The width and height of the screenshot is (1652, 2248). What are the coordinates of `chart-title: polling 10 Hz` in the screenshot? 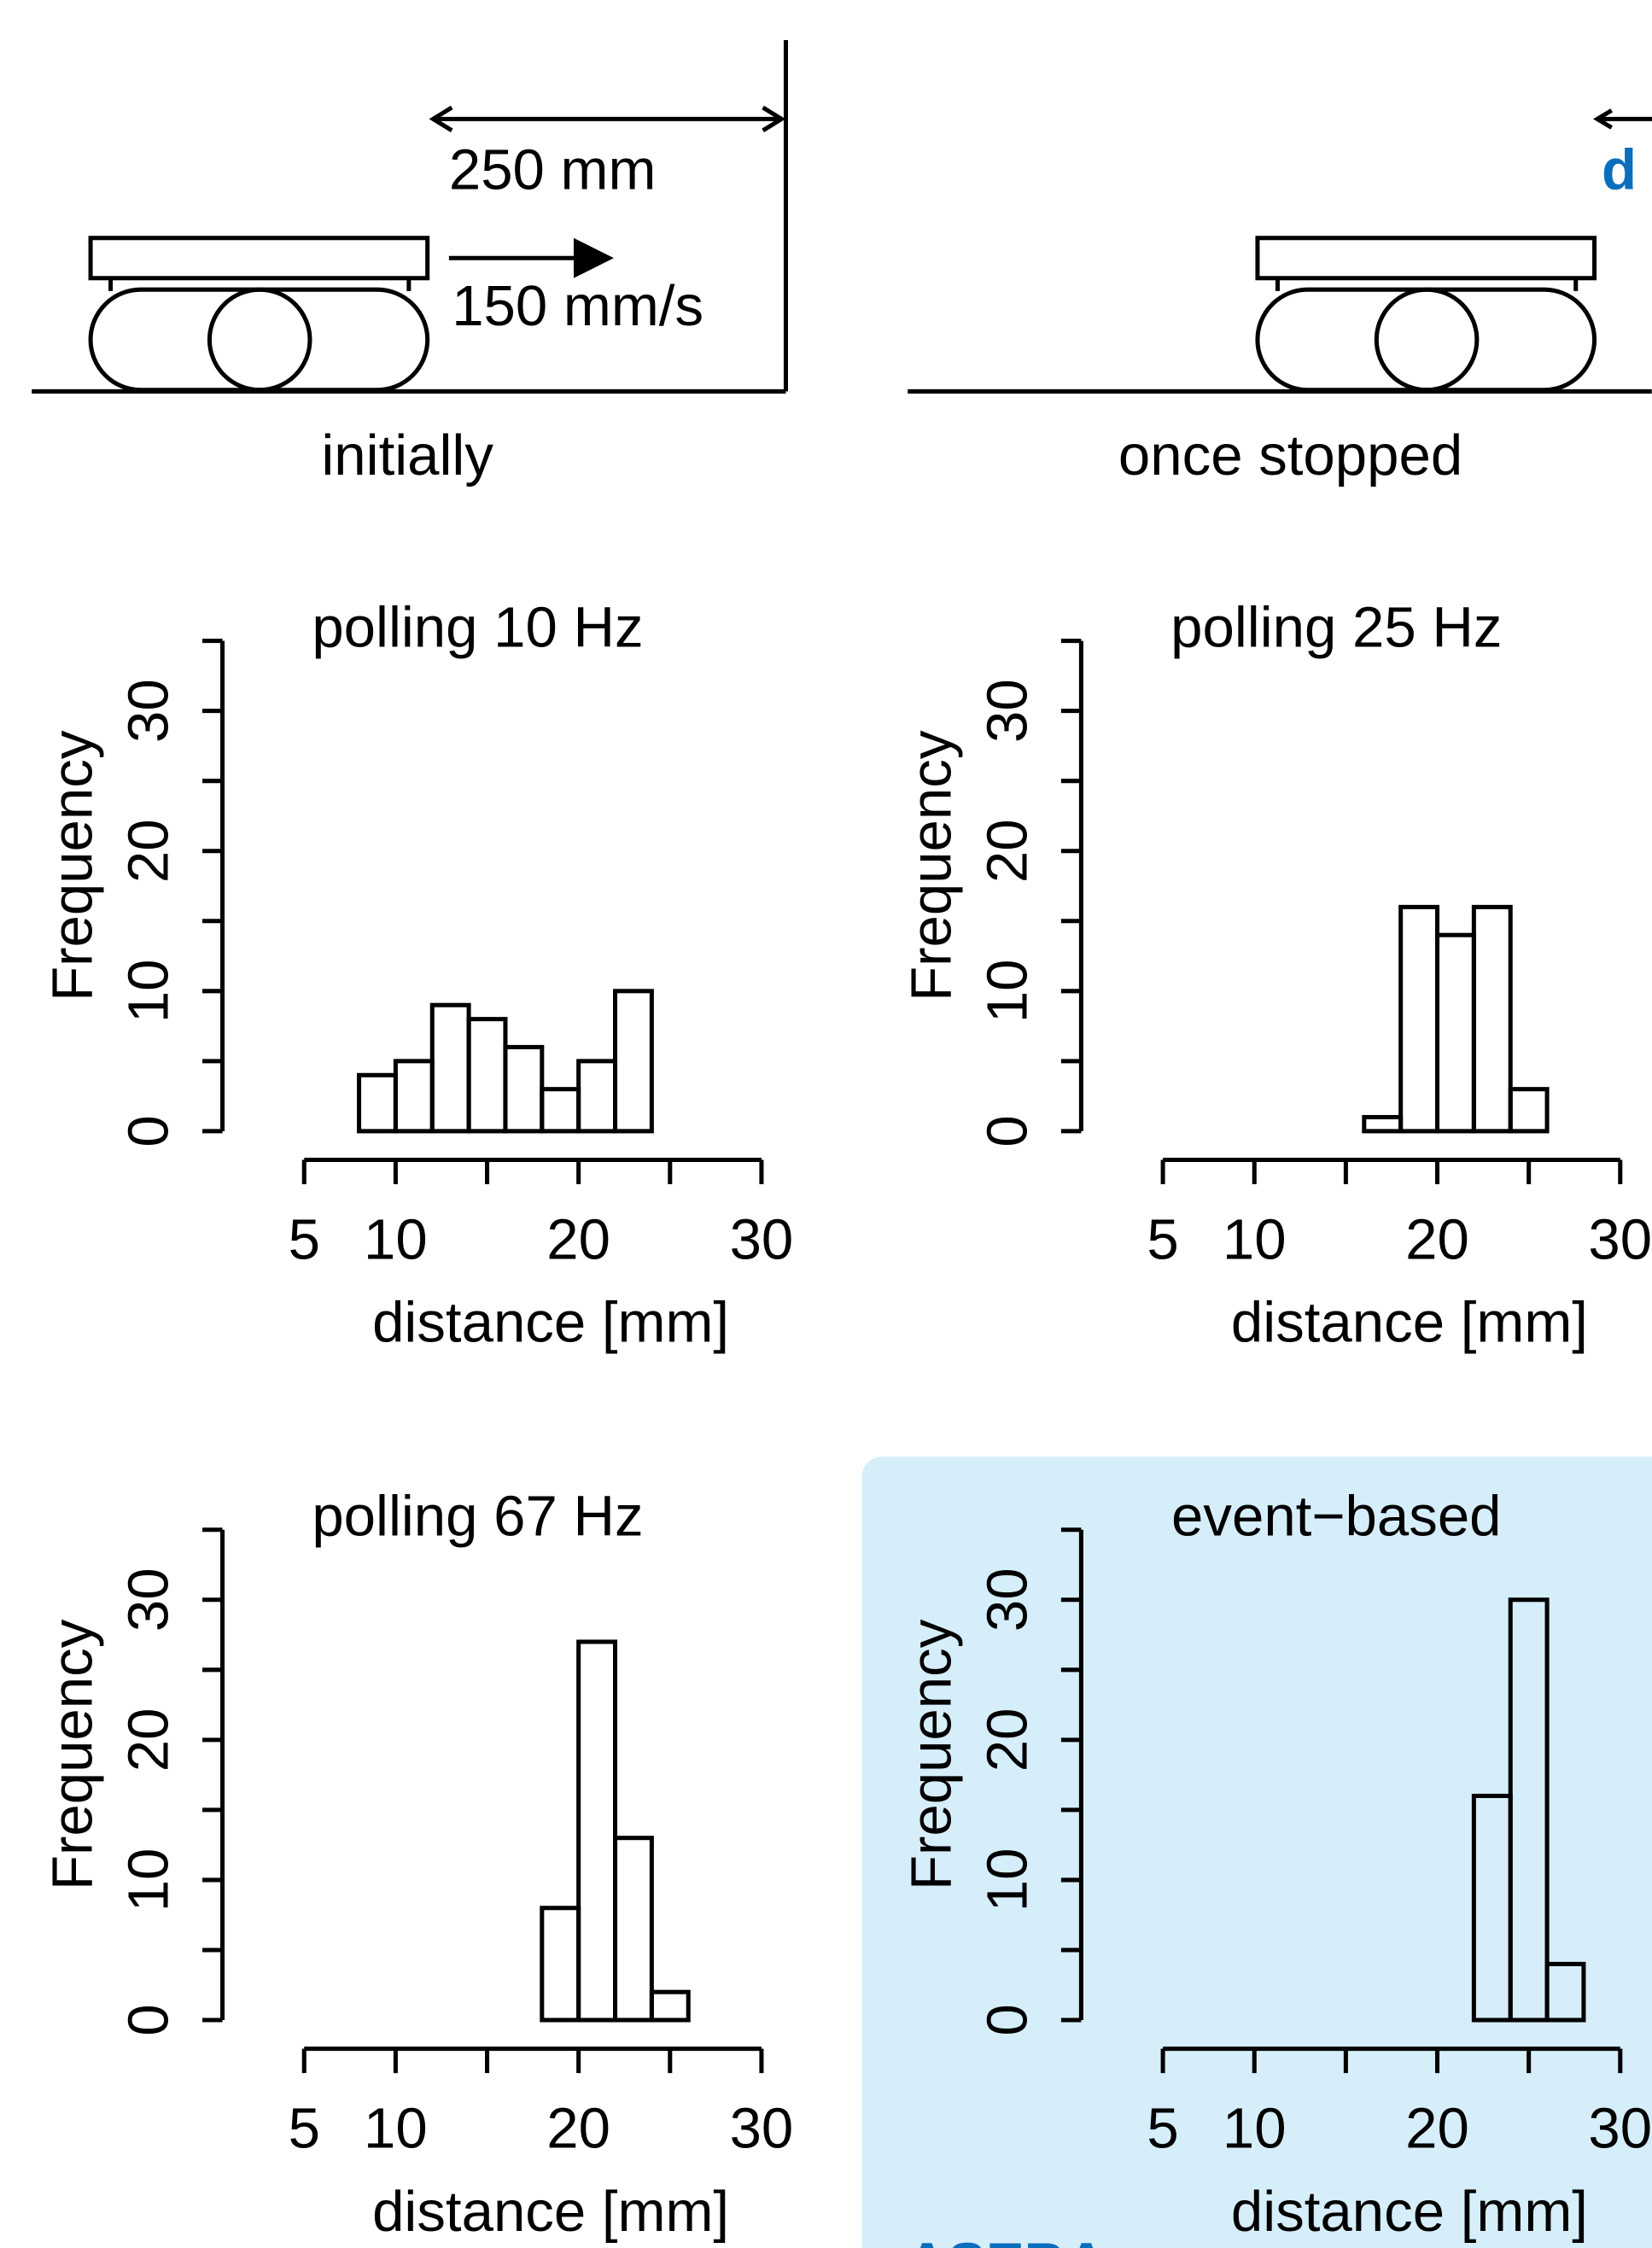 It's located at (477, 627).